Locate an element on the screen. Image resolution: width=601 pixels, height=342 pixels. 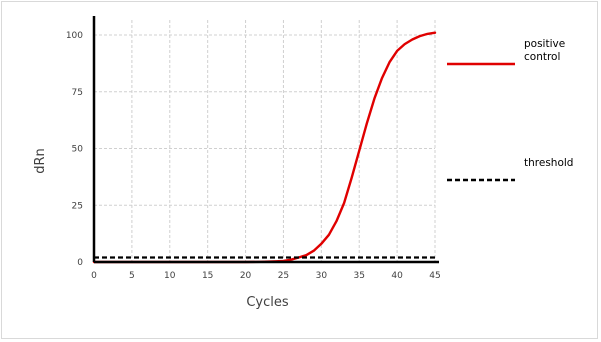
y-tick-label: 100 is located at coordinates (74, 36).